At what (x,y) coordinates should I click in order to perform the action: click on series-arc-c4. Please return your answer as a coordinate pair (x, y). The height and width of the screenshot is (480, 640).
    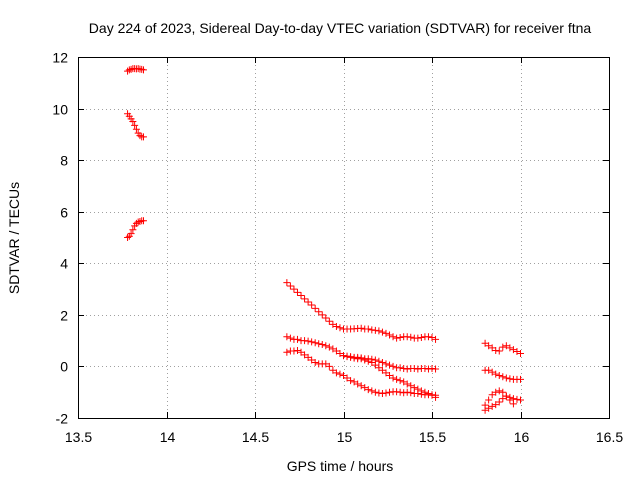
    Looking at the image, I should click on (499, 398).